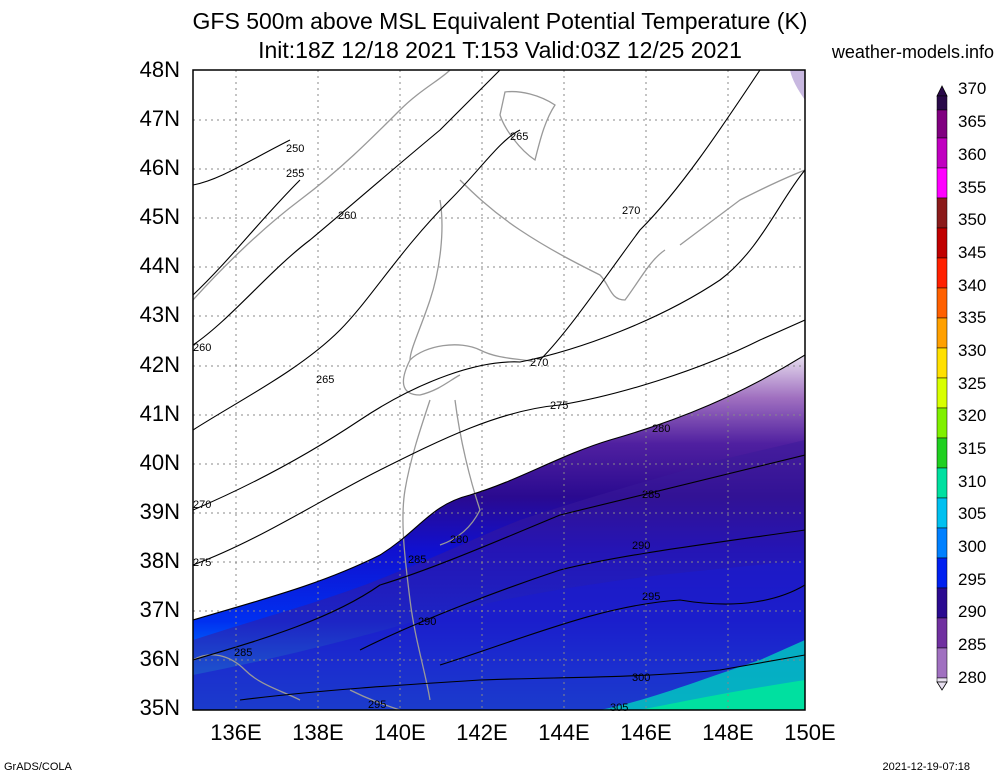 This screenshot has width=1000, height=779. I want to click on colorbar-label: 350, so click(972, 219).